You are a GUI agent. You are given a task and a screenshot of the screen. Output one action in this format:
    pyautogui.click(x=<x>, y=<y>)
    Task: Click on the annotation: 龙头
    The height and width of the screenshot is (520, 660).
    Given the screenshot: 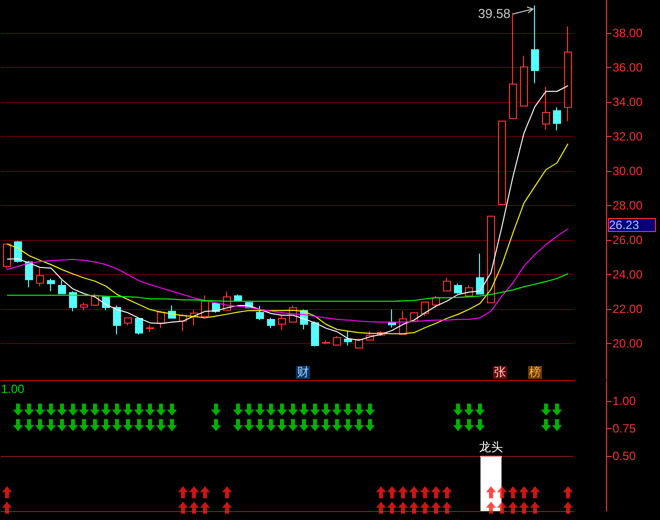 What is the action you would take?
    pyautogui.click(x=491, y=447)
    